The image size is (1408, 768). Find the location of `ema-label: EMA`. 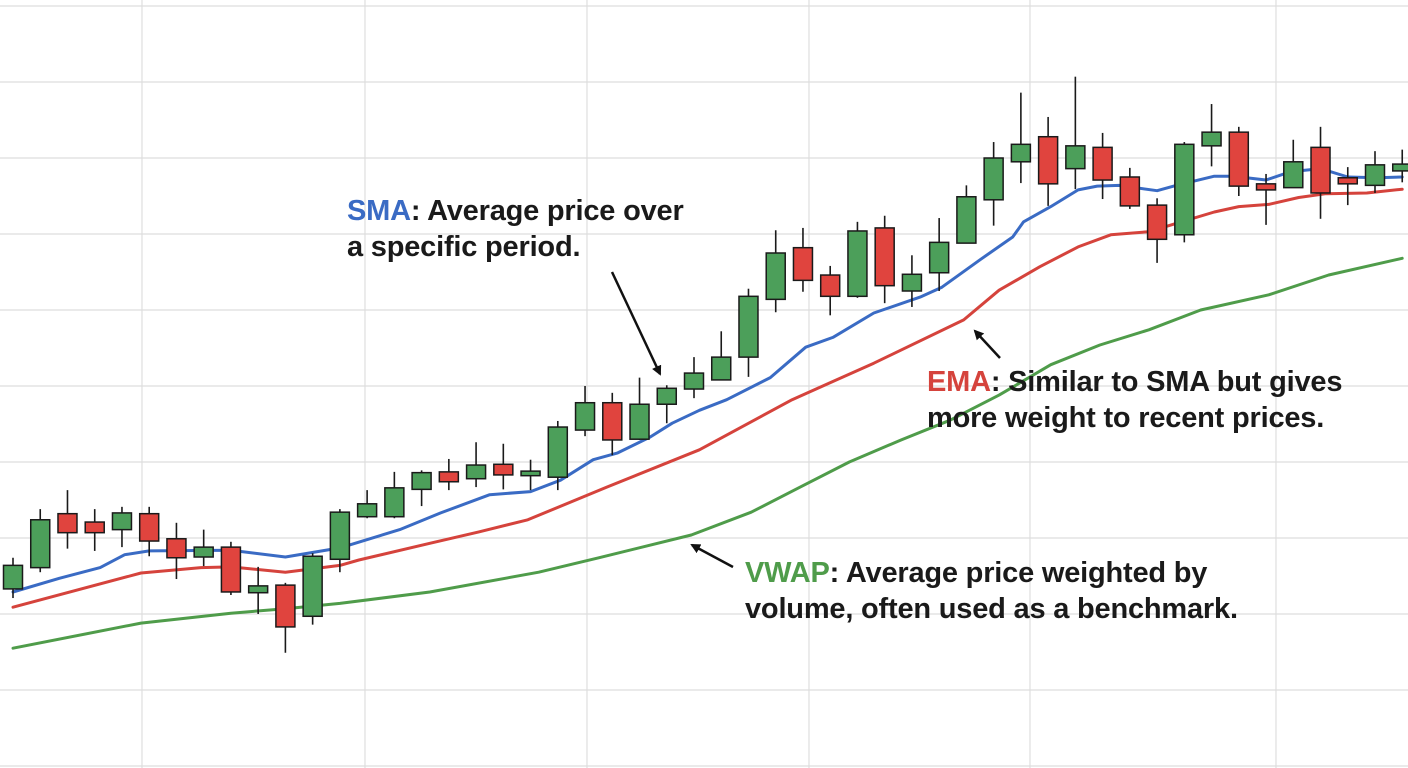

ema-label: EMA is located at coordinates (959, 382).